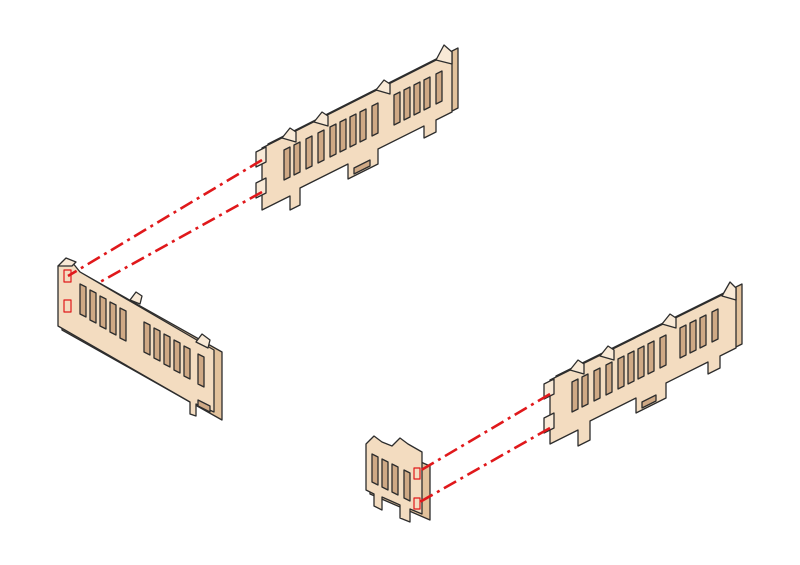 The image size is (800, 565). What do you see at coordinates (645, 360) in the screenshot?
I see `picket-slots-right` at bounding box center [645, 360].